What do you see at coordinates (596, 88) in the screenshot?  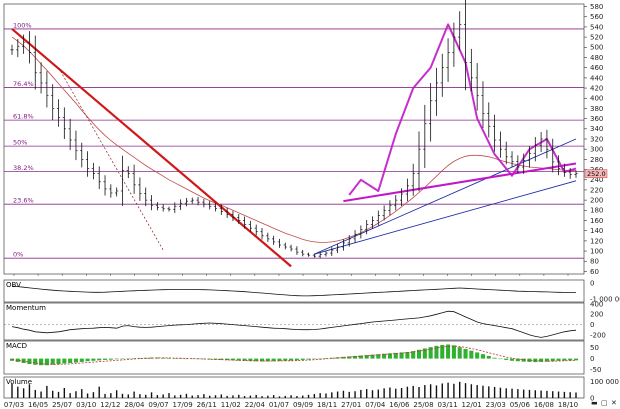 I see `price-y-tick-label: 420` at bounding box center [596, 88].